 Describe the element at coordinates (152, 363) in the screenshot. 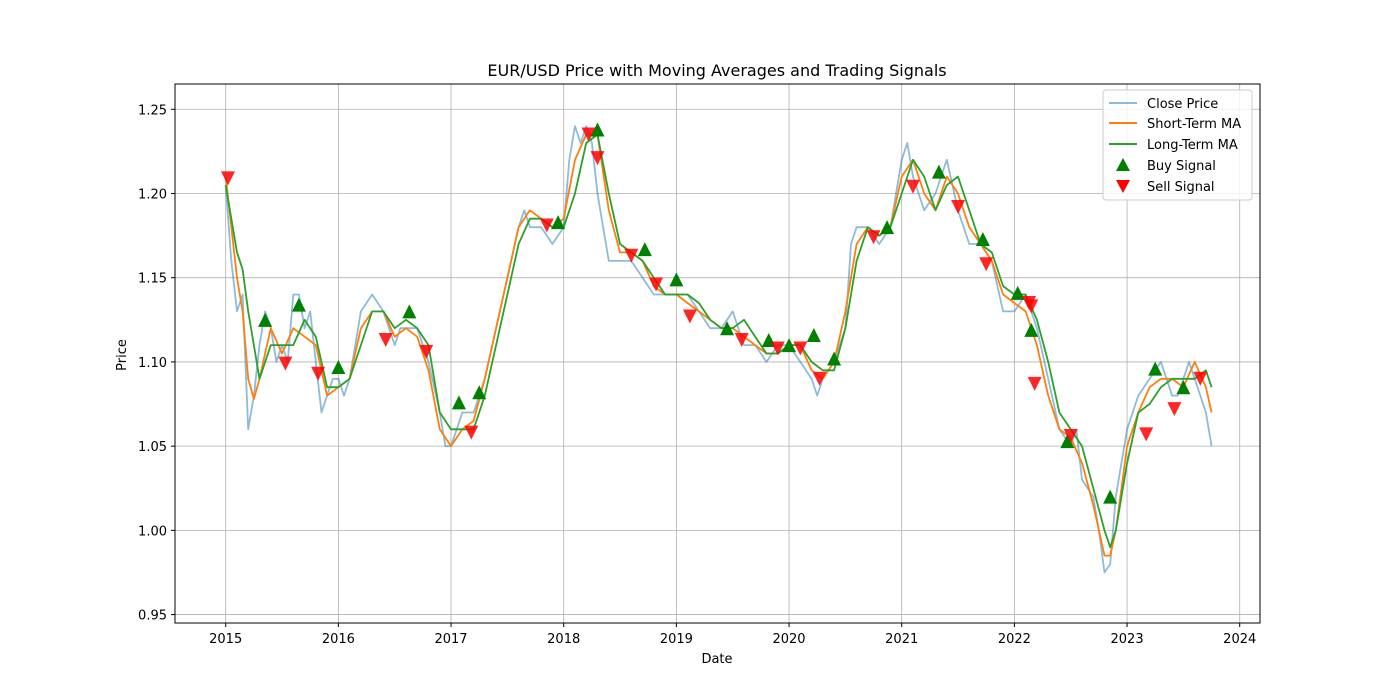

I see `y-tick-label: 1.10` at that location.